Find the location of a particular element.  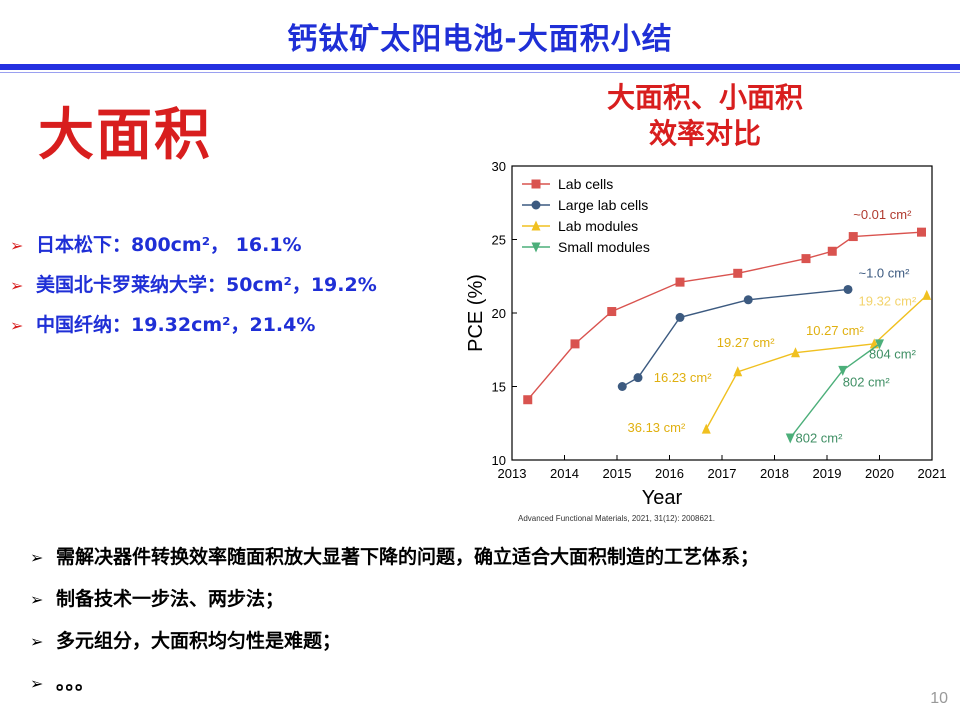

top-bullet-text: 日本松下：800cm²， 16.1% is located at coordinates (169, 245).